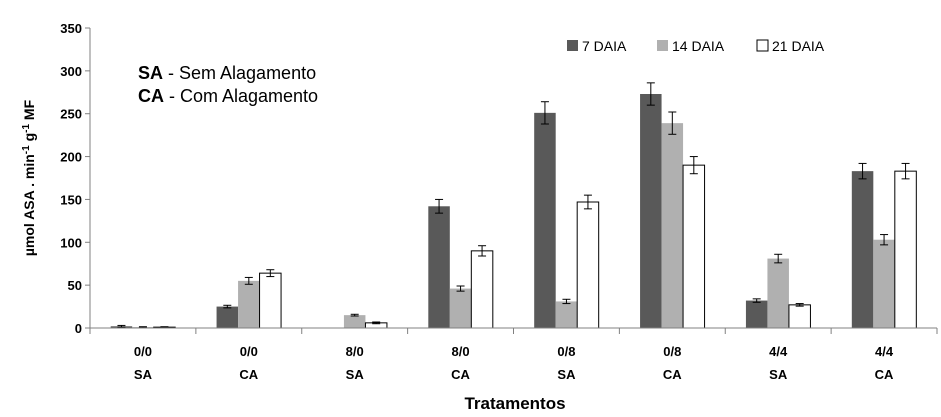  I want to click on y-axis-title-text: µmol ASA . min-1 g-1 MF, so click(29, 177).